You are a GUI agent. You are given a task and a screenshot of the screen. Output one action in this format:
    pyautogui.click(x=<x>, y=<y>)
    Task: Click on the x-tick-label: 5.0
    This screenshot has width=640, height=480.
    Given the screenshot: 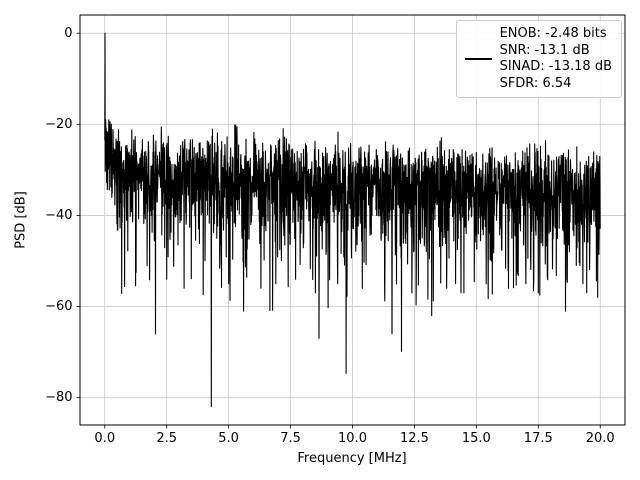 What is the action you would take?
    pyautogui.click(x=228, y=438)
    